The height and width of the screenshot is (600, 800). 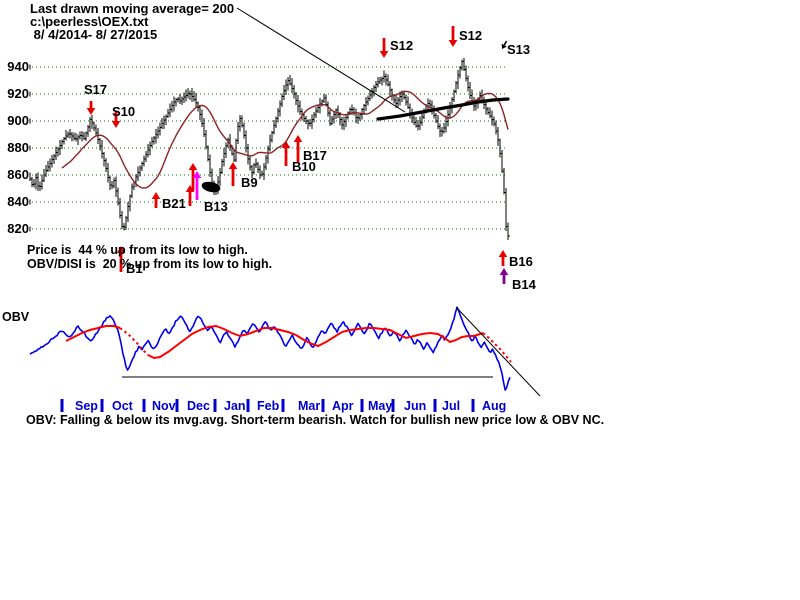 I want to click on month-label-apr: Apr, so click(x=343, y=406).